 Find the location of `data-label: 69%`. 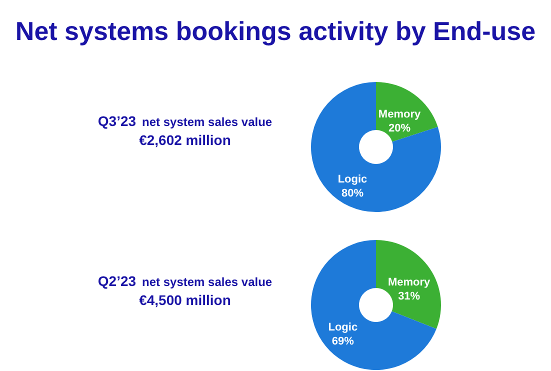

data-label: 69% is located at coordinates (343, 341).